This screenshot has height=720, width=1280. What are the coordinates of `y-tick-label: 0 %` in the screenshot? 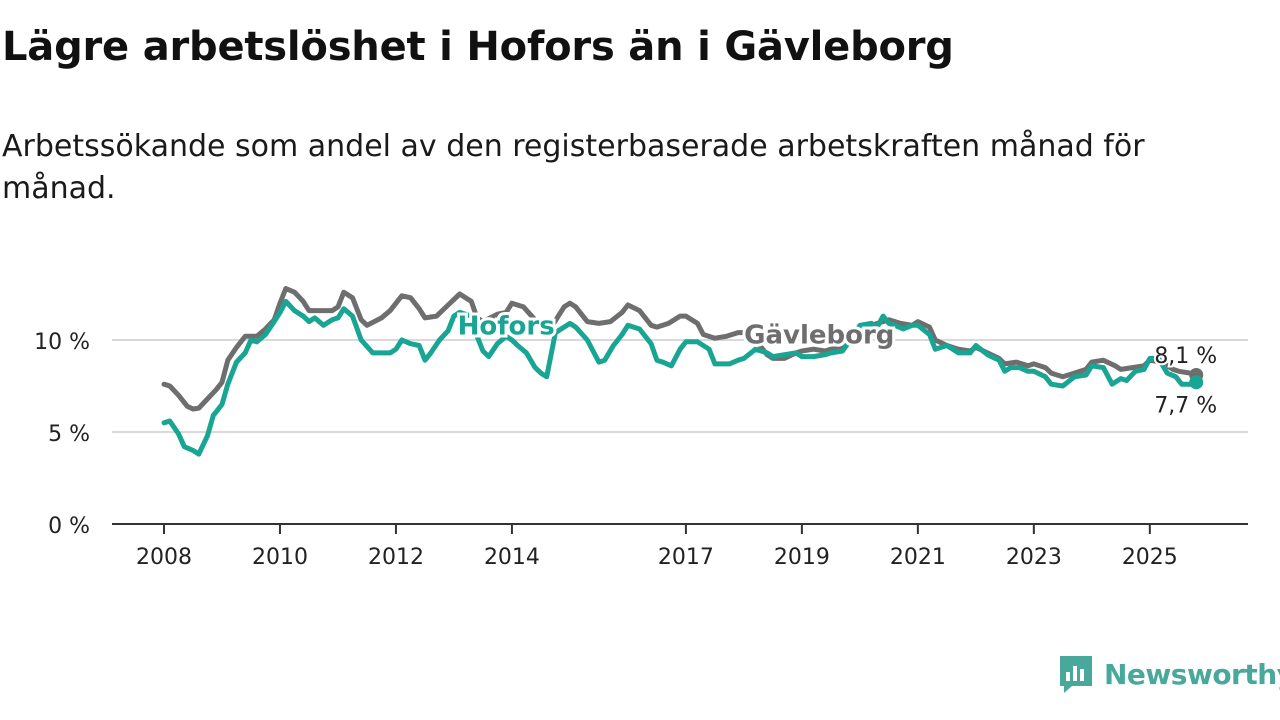 It's located at (69, 526).